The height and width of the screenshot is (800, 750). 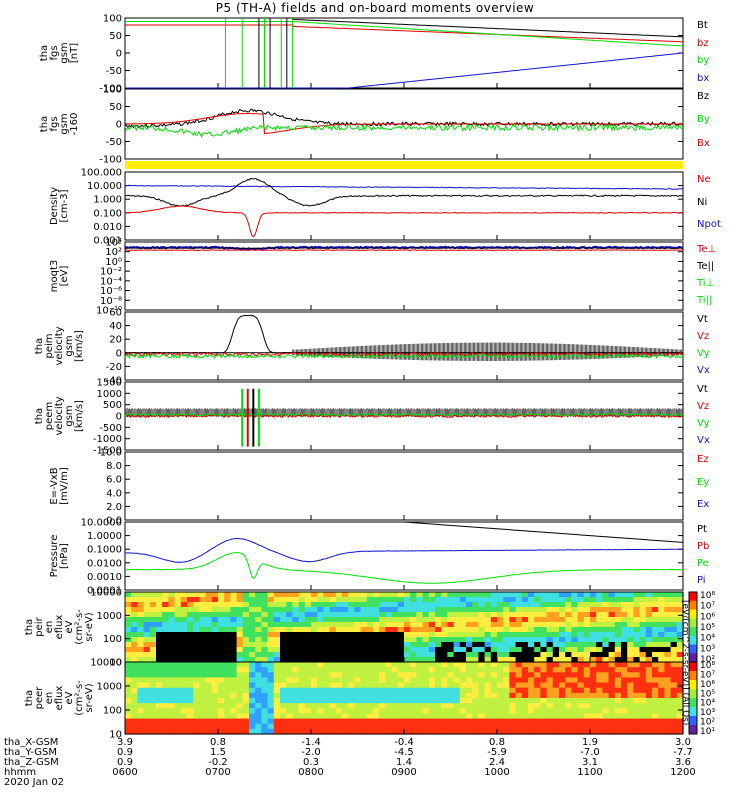 What do you see at coordinates (114, 381) in the screenshot?
I see `ytick-label: -40` at bounding box center [114, 381].